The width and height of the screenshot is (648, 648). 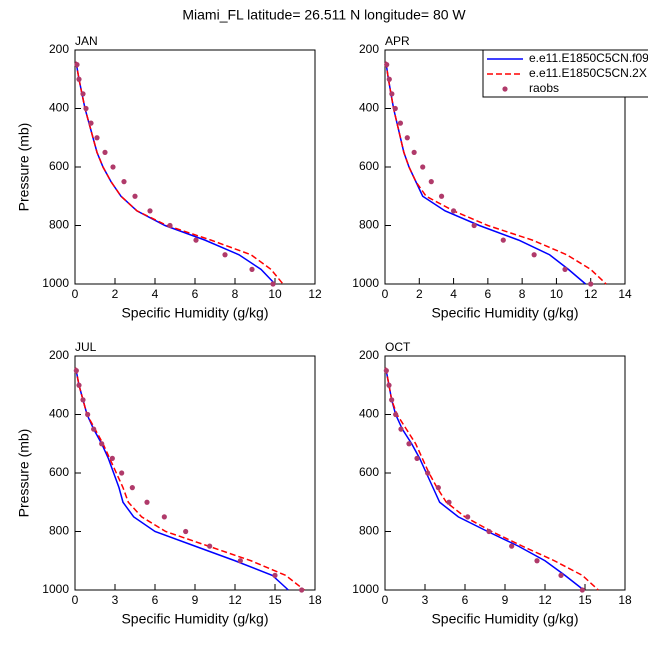 What do you see at coordinates (544, 88) in the screenshot?
I see `legend-label: raobs` at bounding box center [544, 88].